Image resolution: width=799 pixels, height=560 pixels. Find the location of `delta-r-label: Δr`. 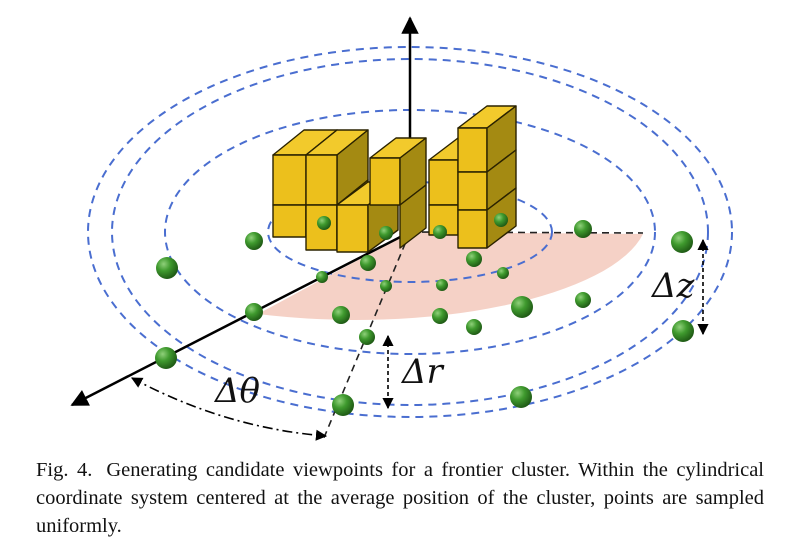

delta-r-label: Δr is located at coordinates (422, 372).